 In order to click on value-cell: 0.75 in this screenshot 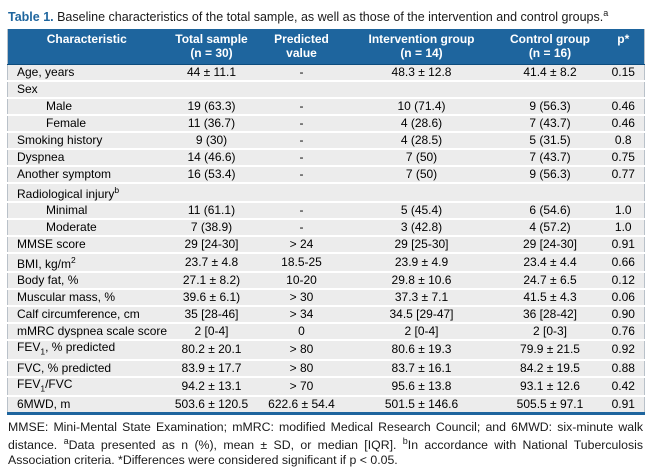, I will do `click(623, 157)`.